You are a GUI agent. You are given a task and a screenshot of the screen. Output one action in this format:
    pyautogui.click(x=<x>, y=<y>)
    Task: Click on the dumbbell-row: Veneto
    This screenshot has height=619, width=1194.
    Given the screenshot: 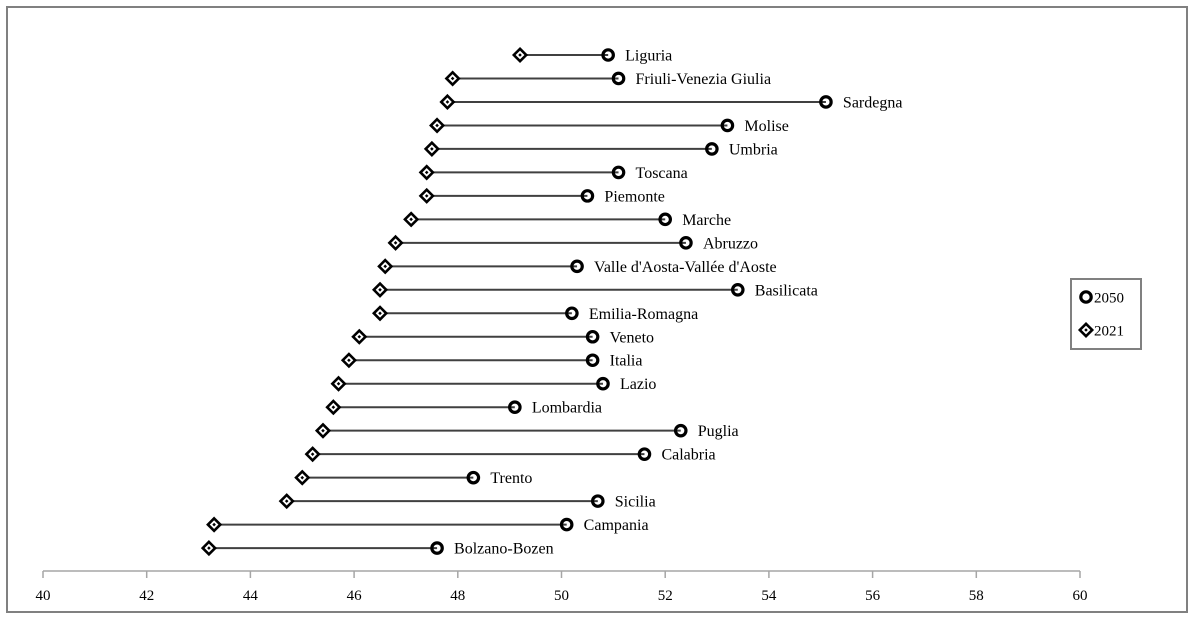 What is the action you would take?
    pyautogui.click(x=502, y=337)
    